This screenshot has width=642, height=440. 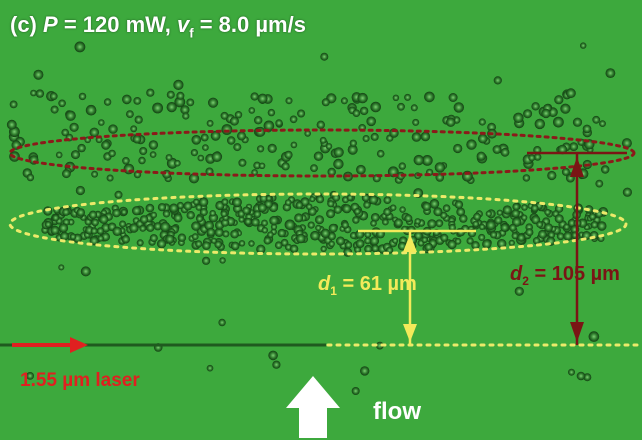 I want to click on d2-marker, so click(x=577, y=248).